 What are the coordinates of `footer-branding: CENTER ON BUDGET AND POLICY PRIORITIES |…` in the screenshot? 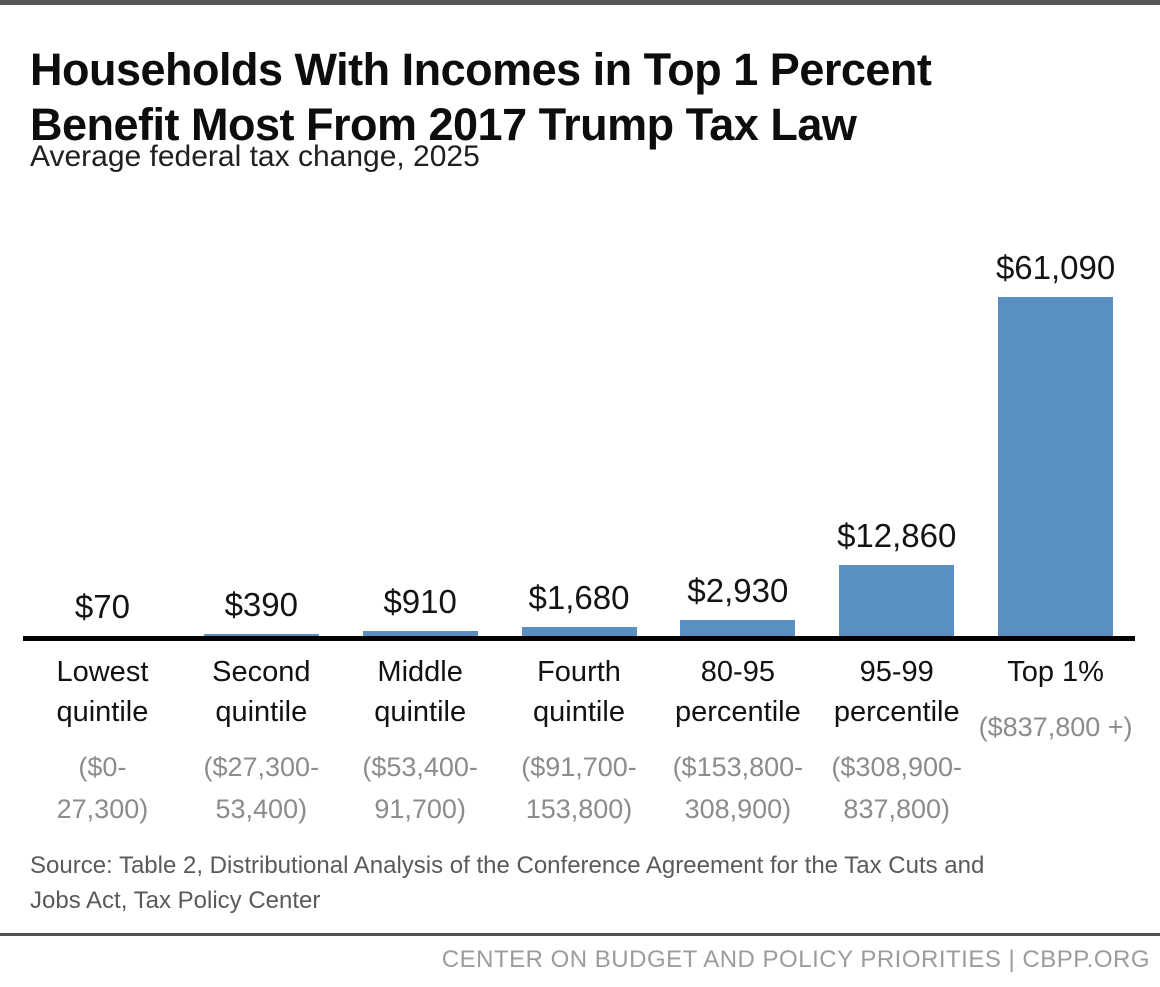 It's located at (795, 959).